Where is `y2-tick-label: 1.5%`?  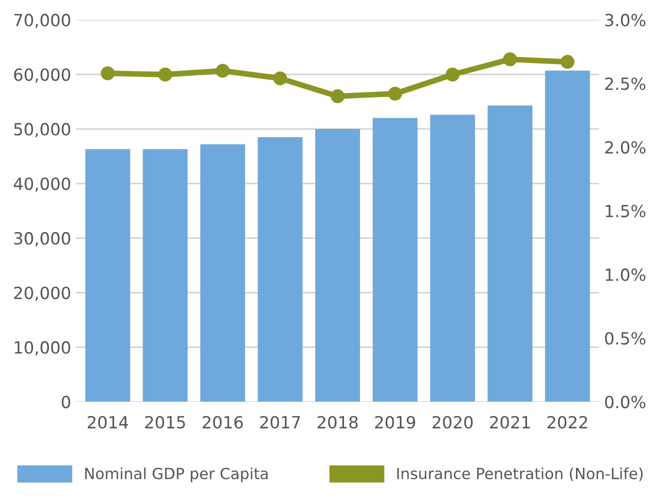 y2-tick-label: 1.5% is located at coordinates (626, 211).